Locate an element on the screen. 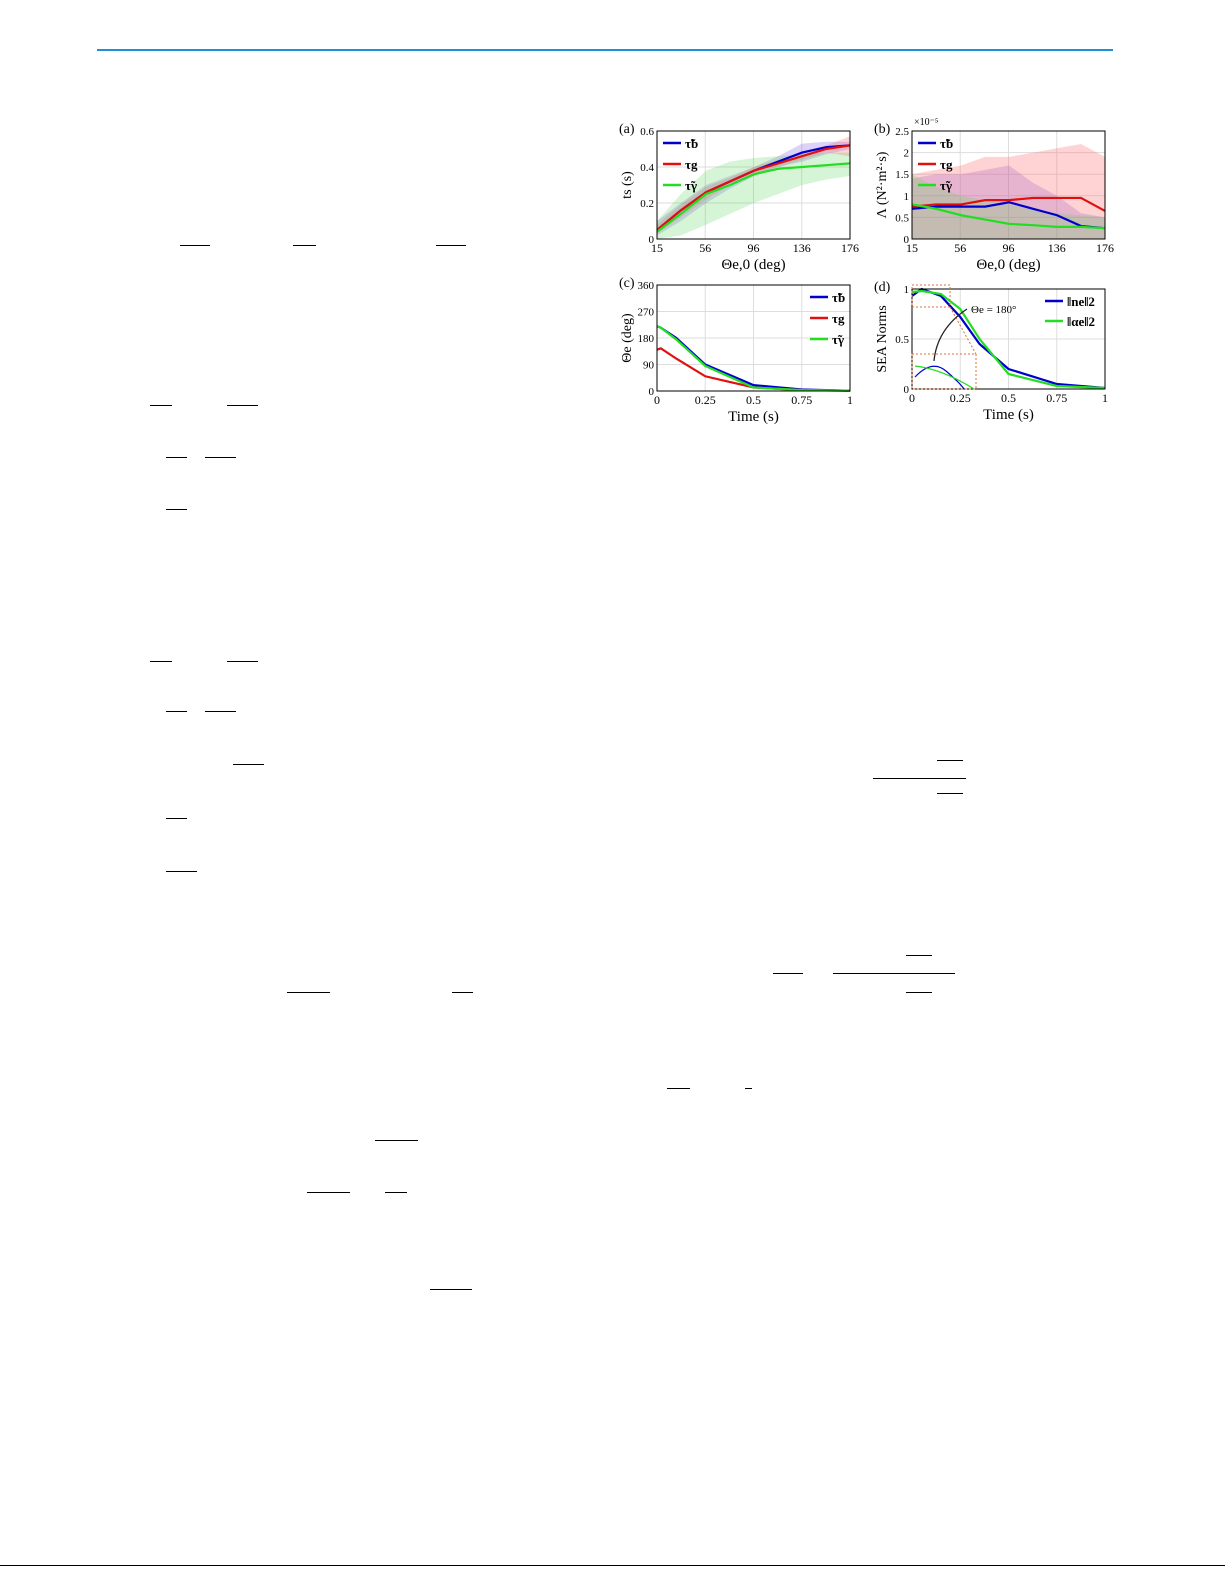 Image resolution: width=1225 pixels, height=1585 pixels. band-τ̃b is located at coordinates (753, 188).